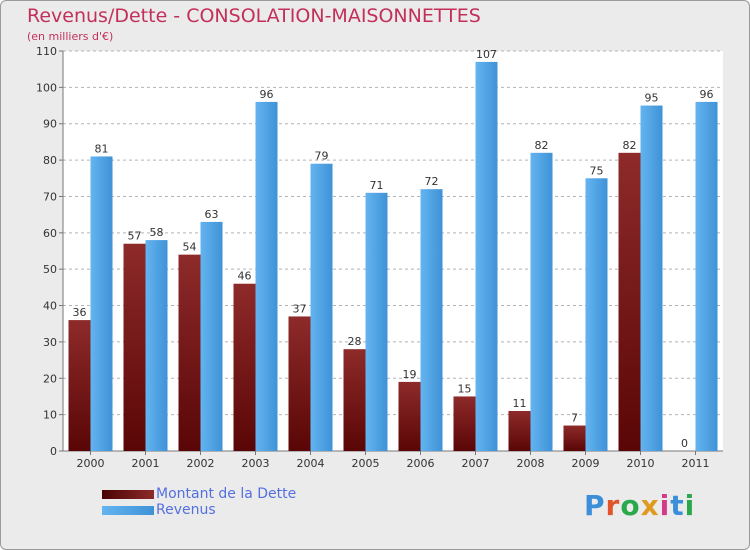 The width and height of the screenshot is (750, 550). What do you see at coordinates (574, 418) in the screenshot?
I see `data-label-debt: 7` at bounding box center [574, 418].